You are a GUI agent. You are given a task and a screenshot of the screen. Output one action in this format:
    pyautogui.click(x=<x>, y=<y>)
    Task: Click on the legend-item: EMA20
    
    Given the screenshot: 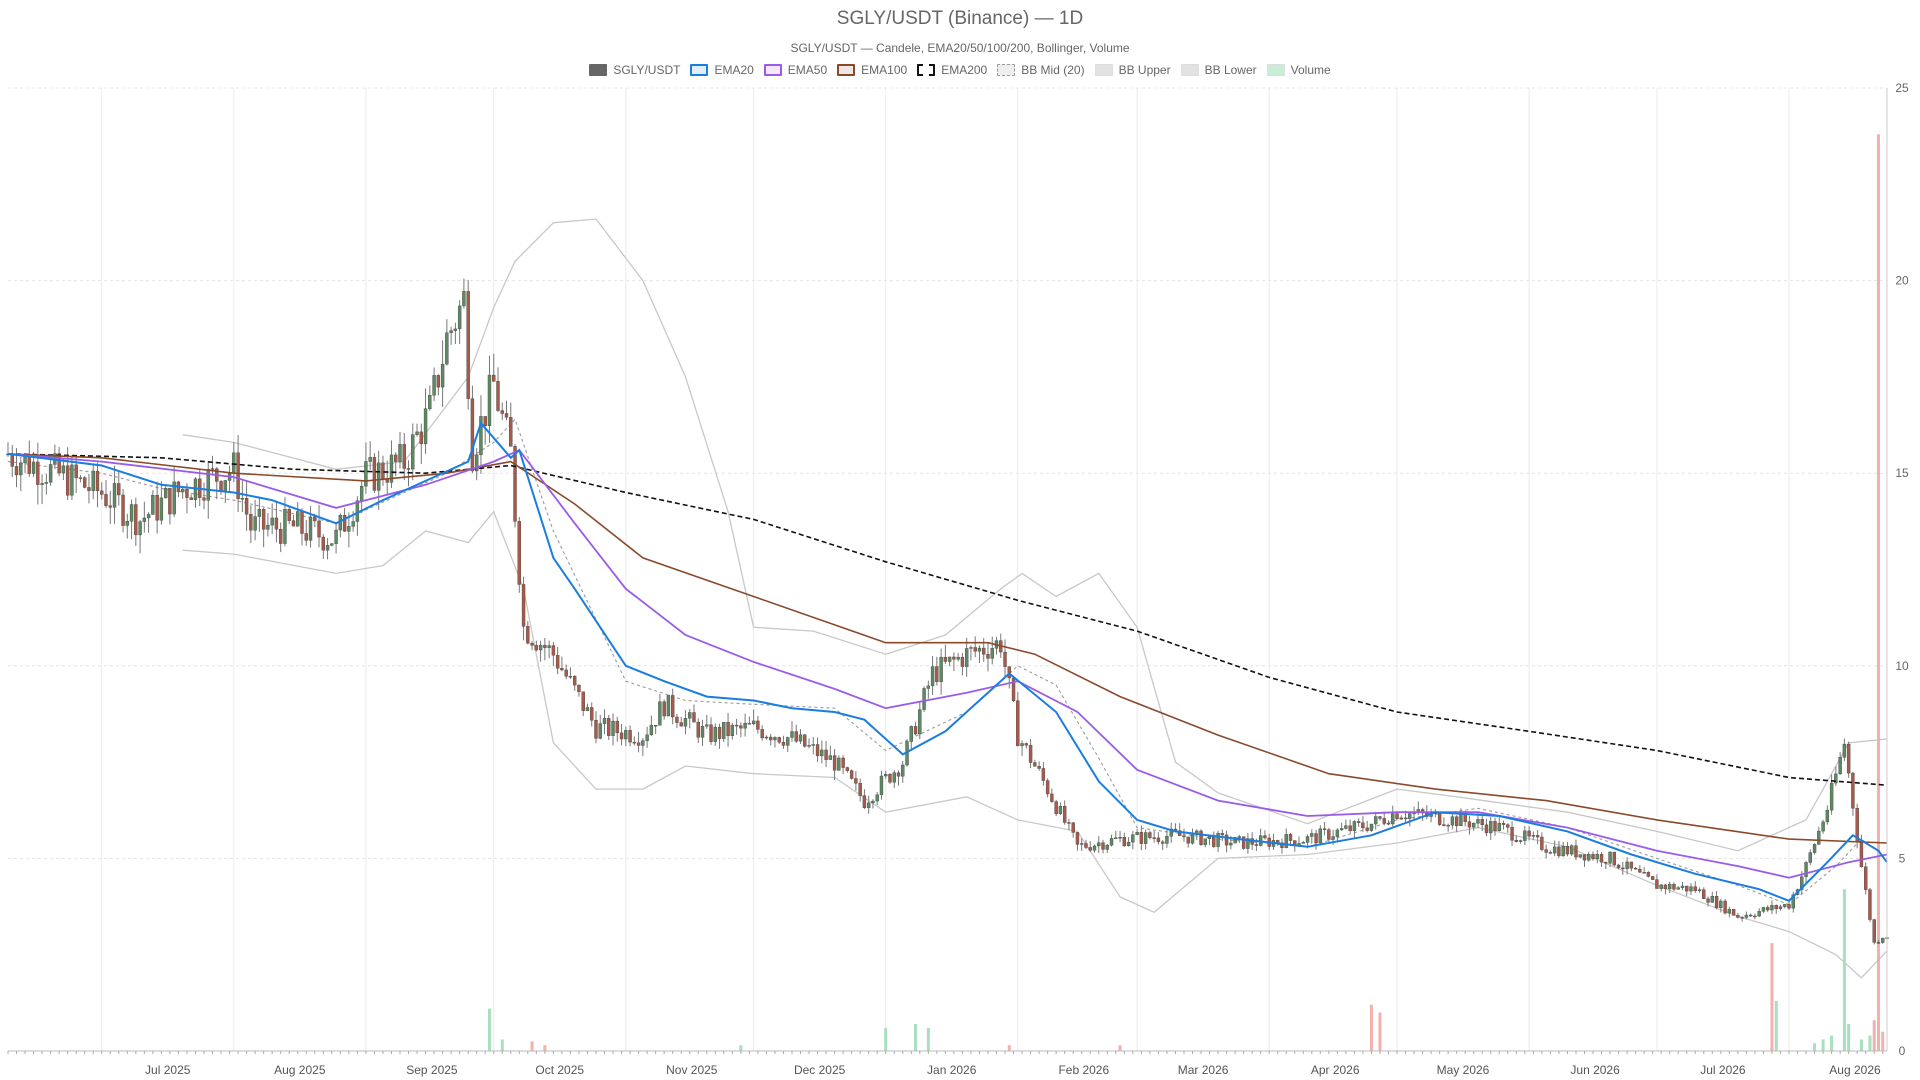 What is the action you would take?
    pyautogui.click(x=722, y=70)
    